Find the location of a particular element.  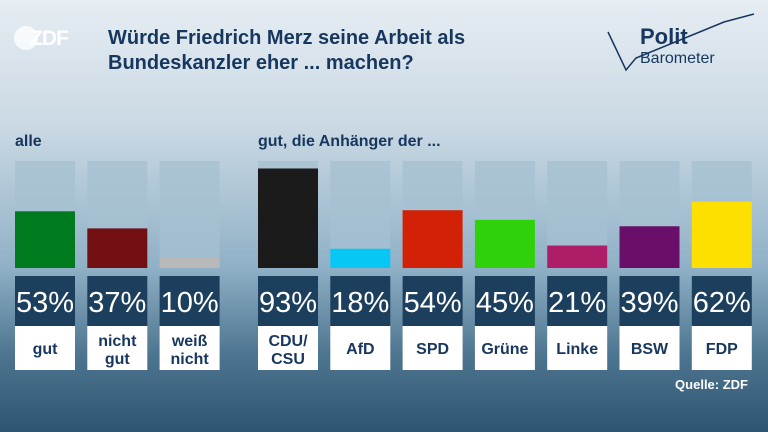

badge-line-2: Barometer is located at coordinates (677, 58).